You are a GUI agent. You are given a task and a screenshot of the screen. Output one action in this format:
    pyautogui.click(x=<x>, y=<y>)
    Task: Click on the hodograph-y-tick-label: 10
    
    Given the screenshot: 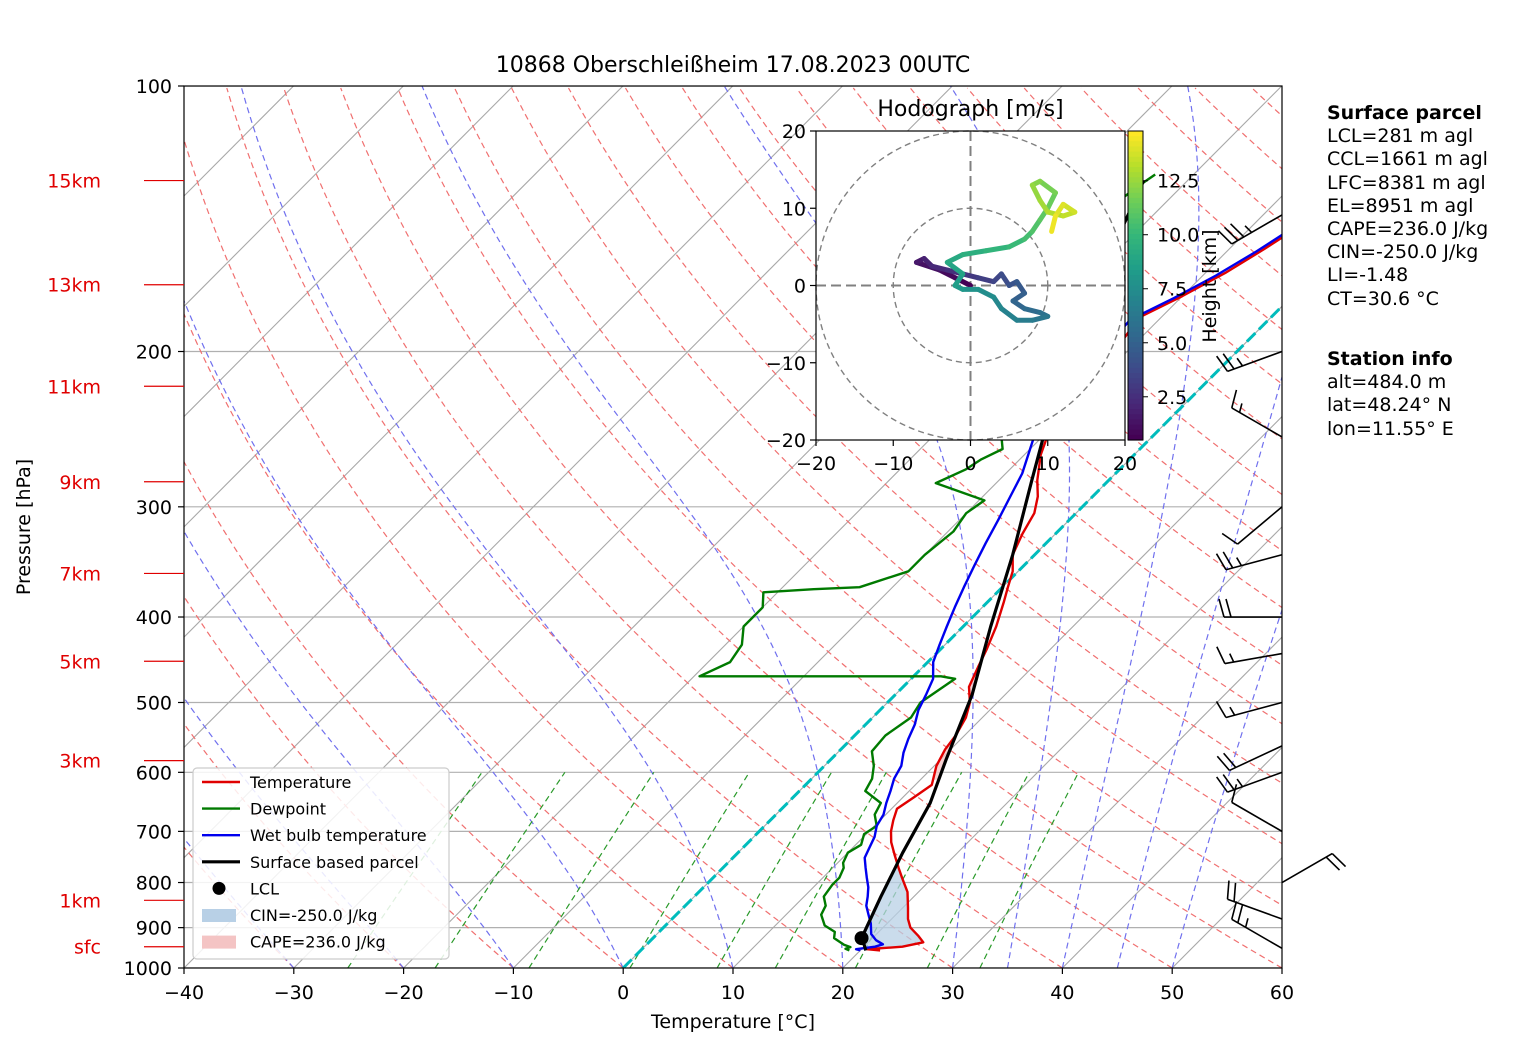 What is the action you would take?
    pyautogui.click(x=794, y=209)
    